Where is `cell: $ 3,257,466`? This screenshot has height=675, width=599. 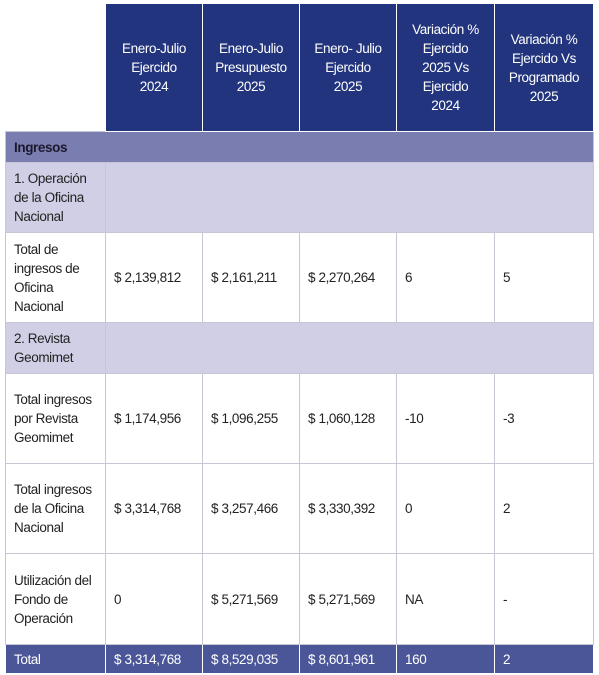
cell: $ 3,257,466 is located at coordinates (251, 508).